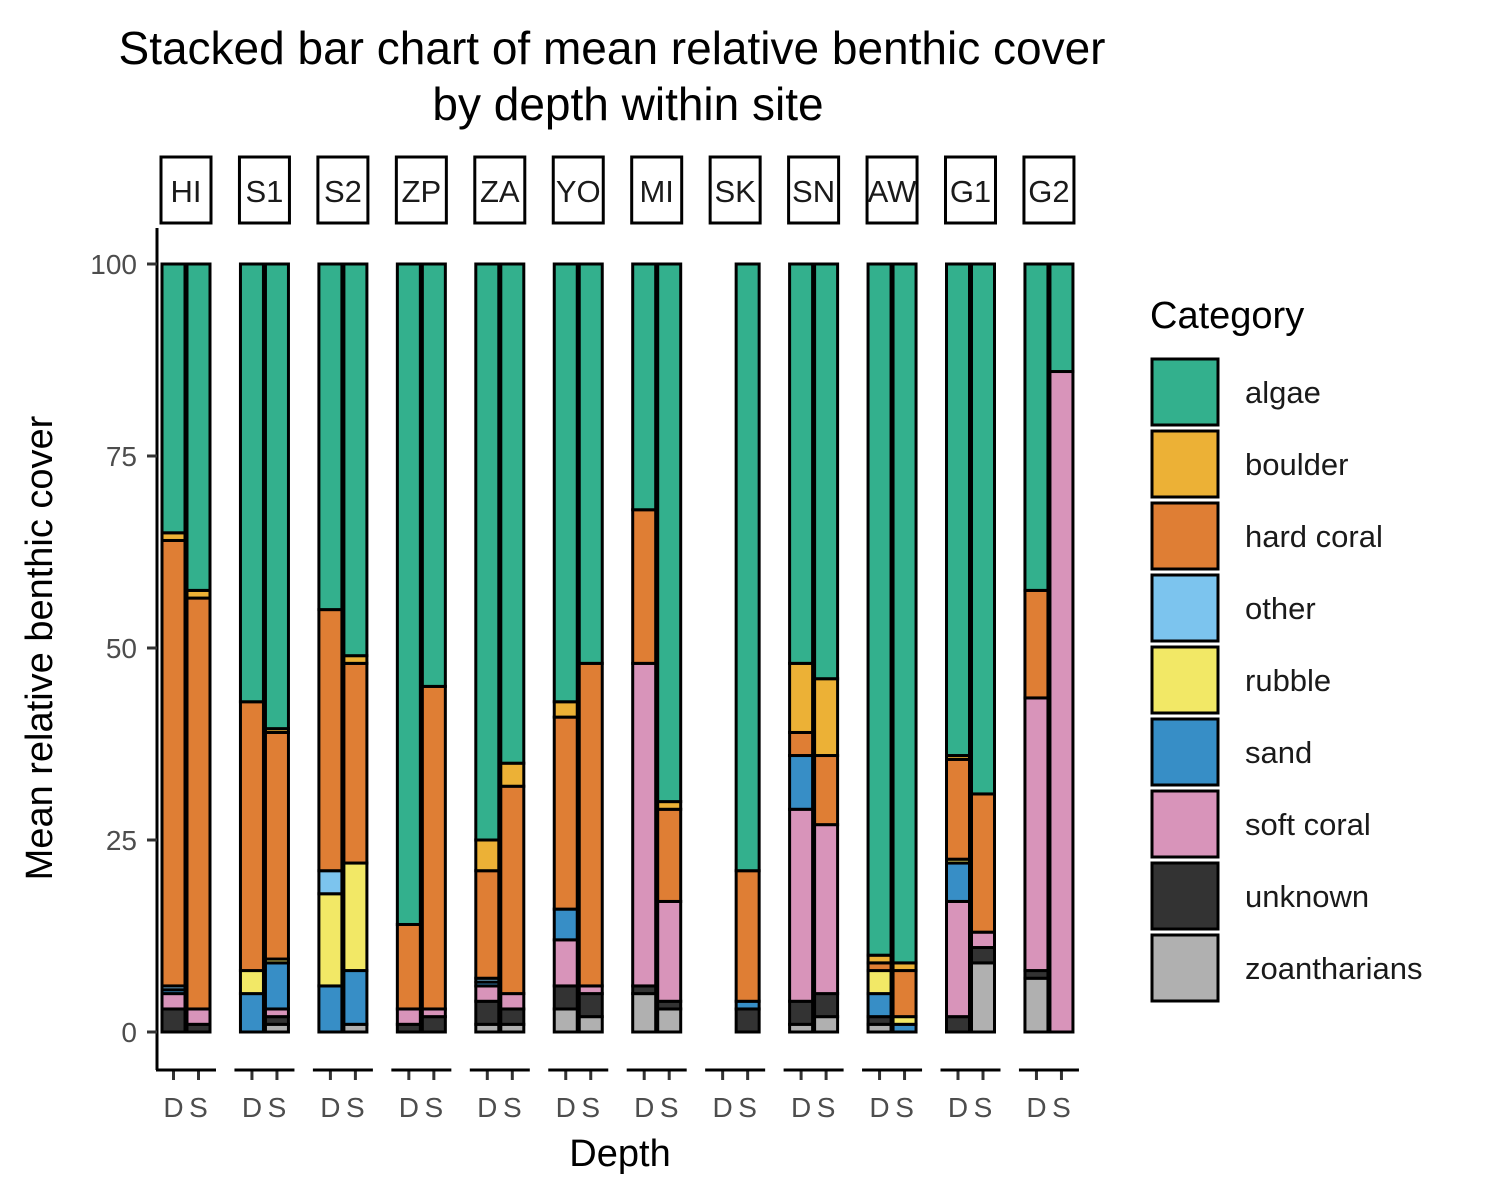 Image resolution: width=1500 pixels, height=1200 pixels. Describe the element at coordinates (566, 1107) in the screenshot. I see `x-tick-label-yo-D: D` at that location.